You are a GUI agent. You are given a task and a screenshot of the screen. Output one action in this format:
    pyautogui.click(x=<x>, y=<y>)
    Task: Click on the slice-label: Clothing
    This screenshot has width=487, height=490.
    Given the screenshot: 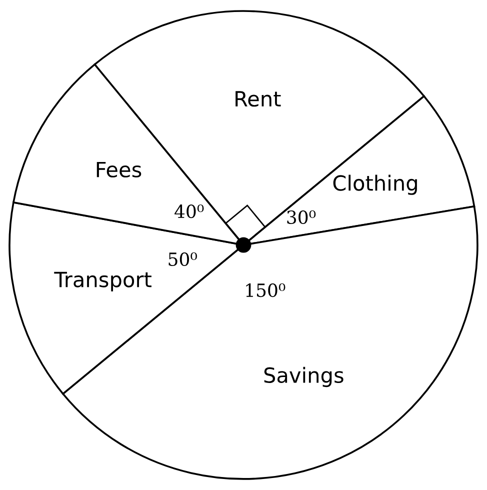 What is the action you would take?
    pyautogui.click(x=375, y=184)
    